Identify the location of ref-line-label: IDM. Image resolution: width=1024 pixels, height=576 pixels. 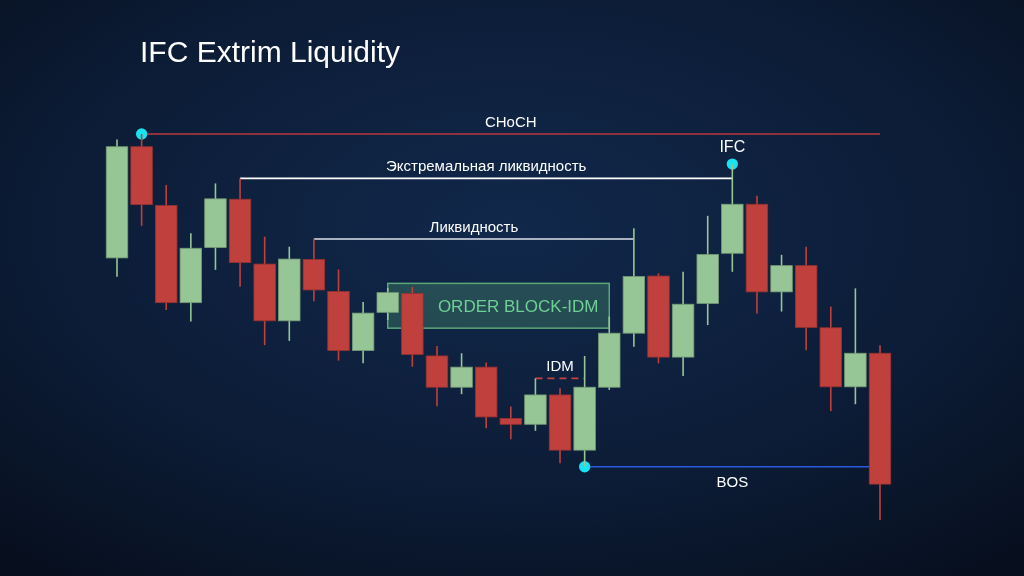
(560, 366).